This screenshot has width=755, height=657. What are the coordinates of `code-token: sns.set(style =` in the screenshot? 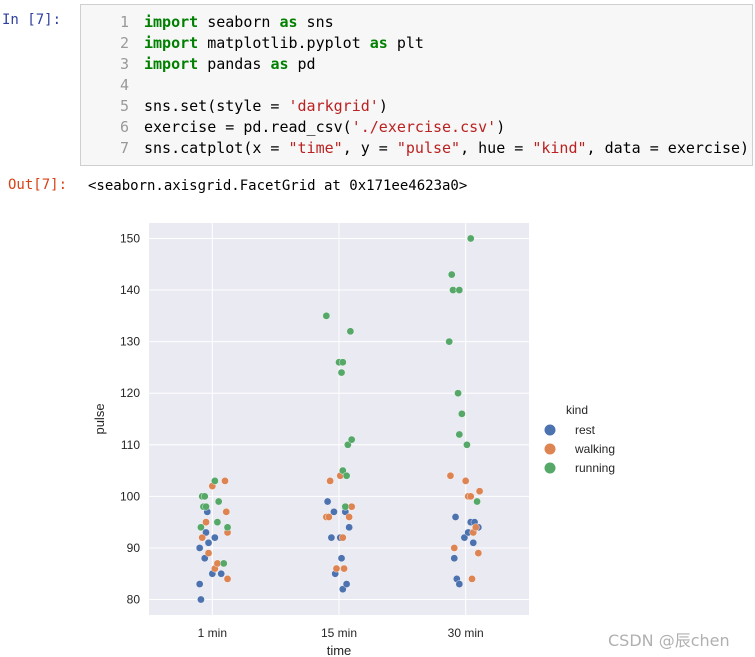 It's located at (216, 106).